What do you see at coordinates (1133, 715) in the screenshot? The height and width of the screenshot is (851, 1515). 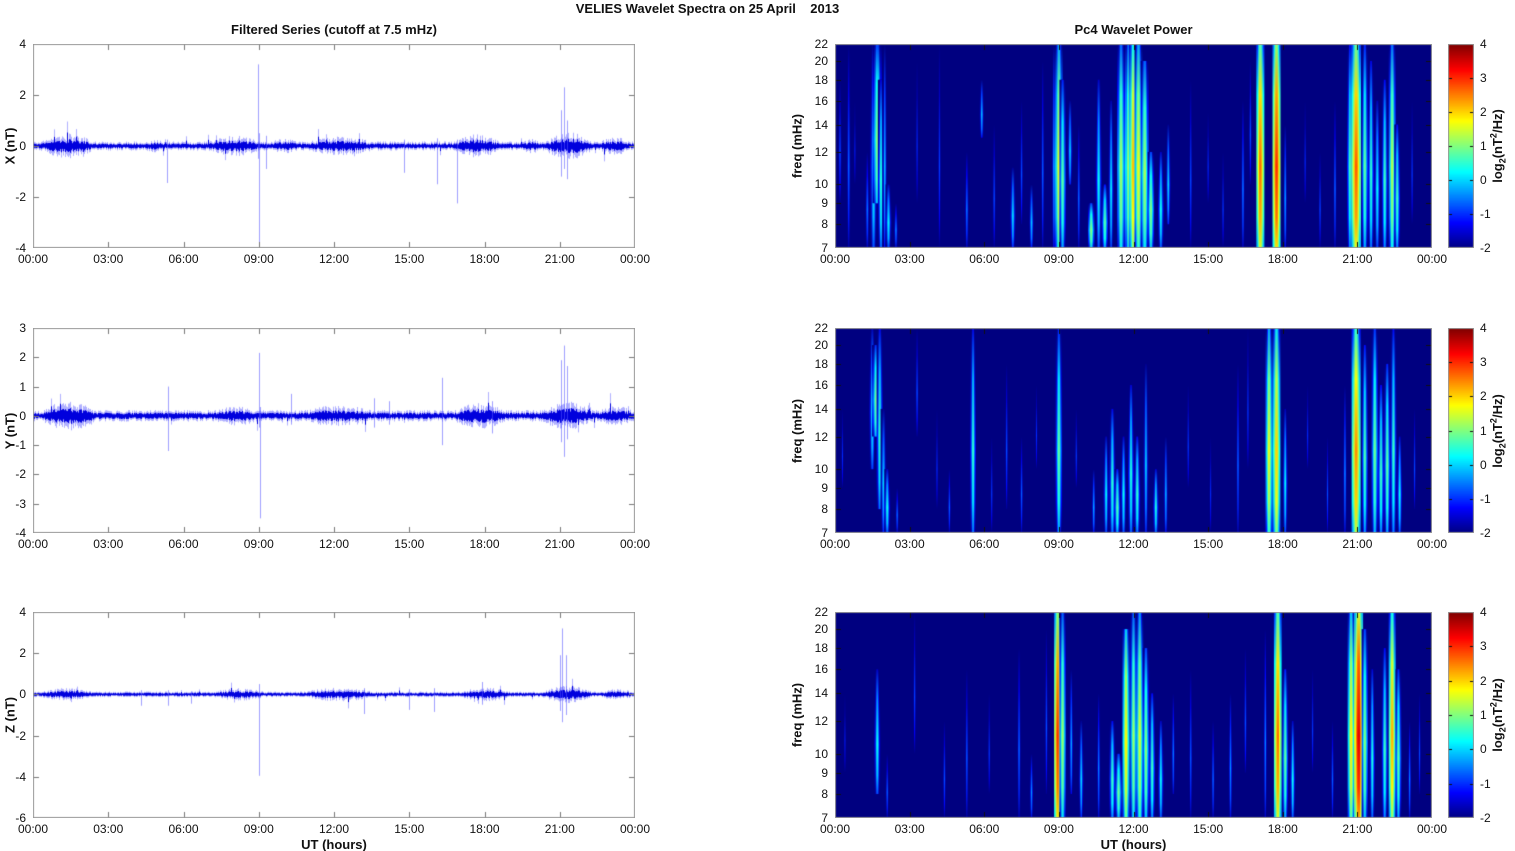 I see `z-wavelet-canvas` at bounding box center [1133, 715].